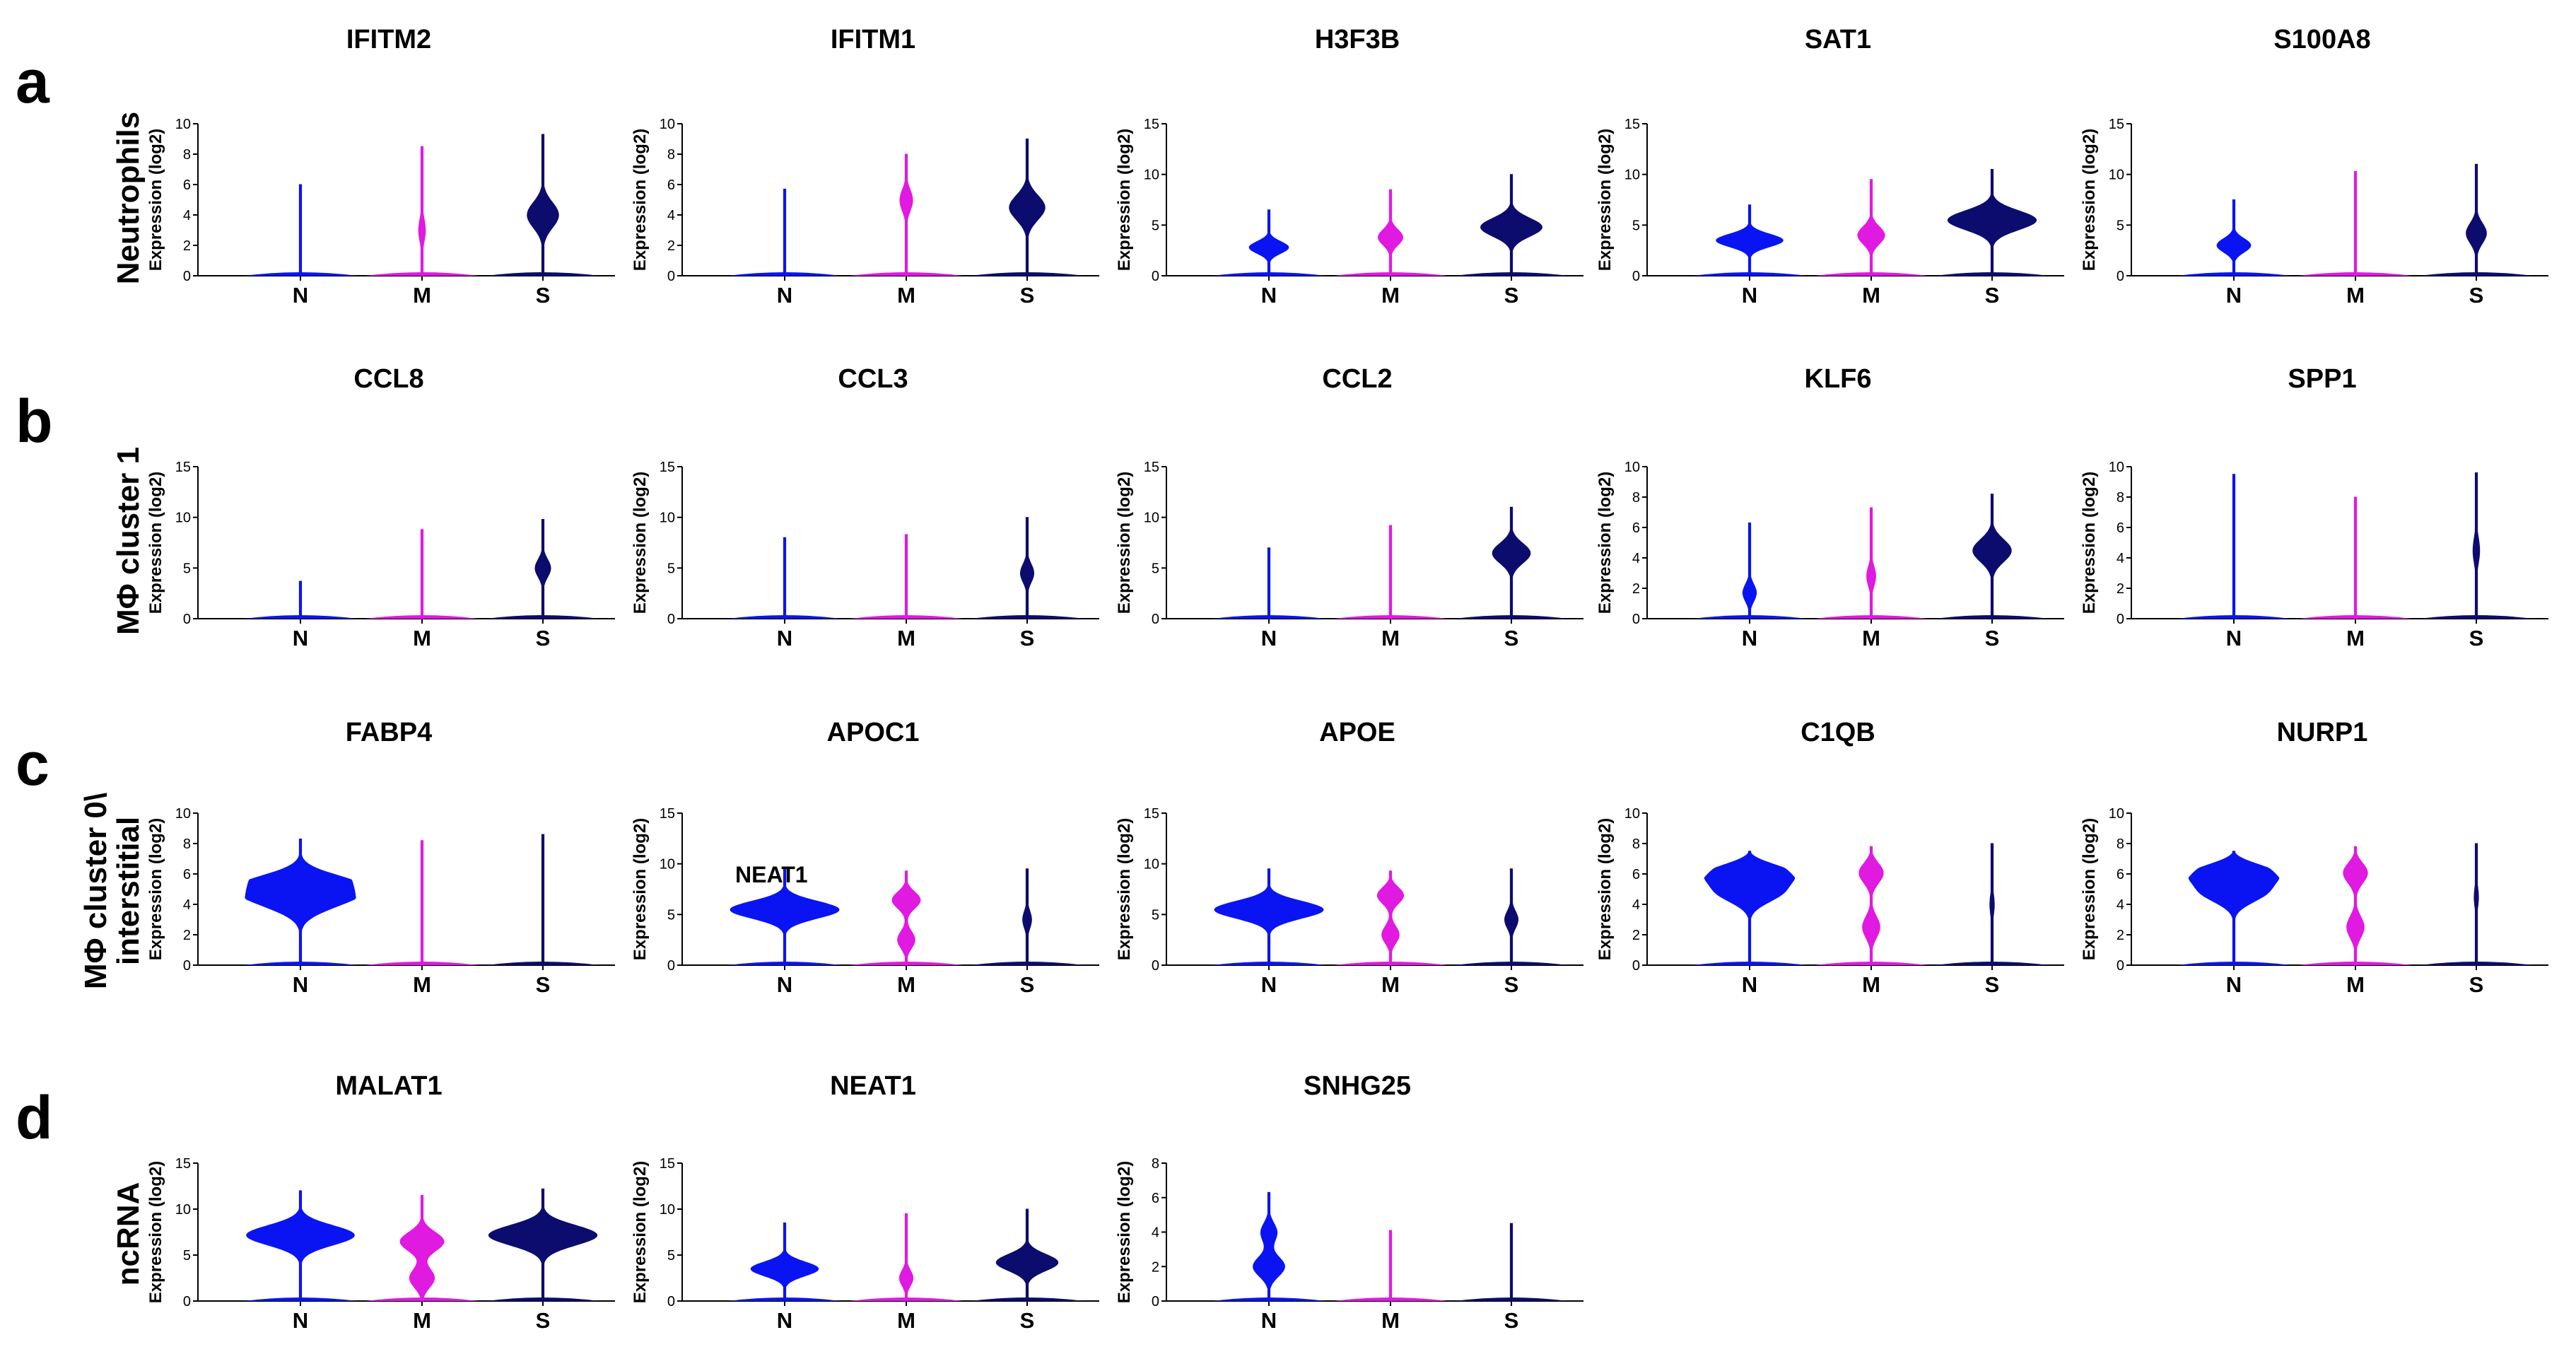 The width and height of the screenshot is (2576, 1359). Describe the element at coordinates (128, 541) in the screenshot. I see `row-label-line: MΦ cluster 1` at that location.